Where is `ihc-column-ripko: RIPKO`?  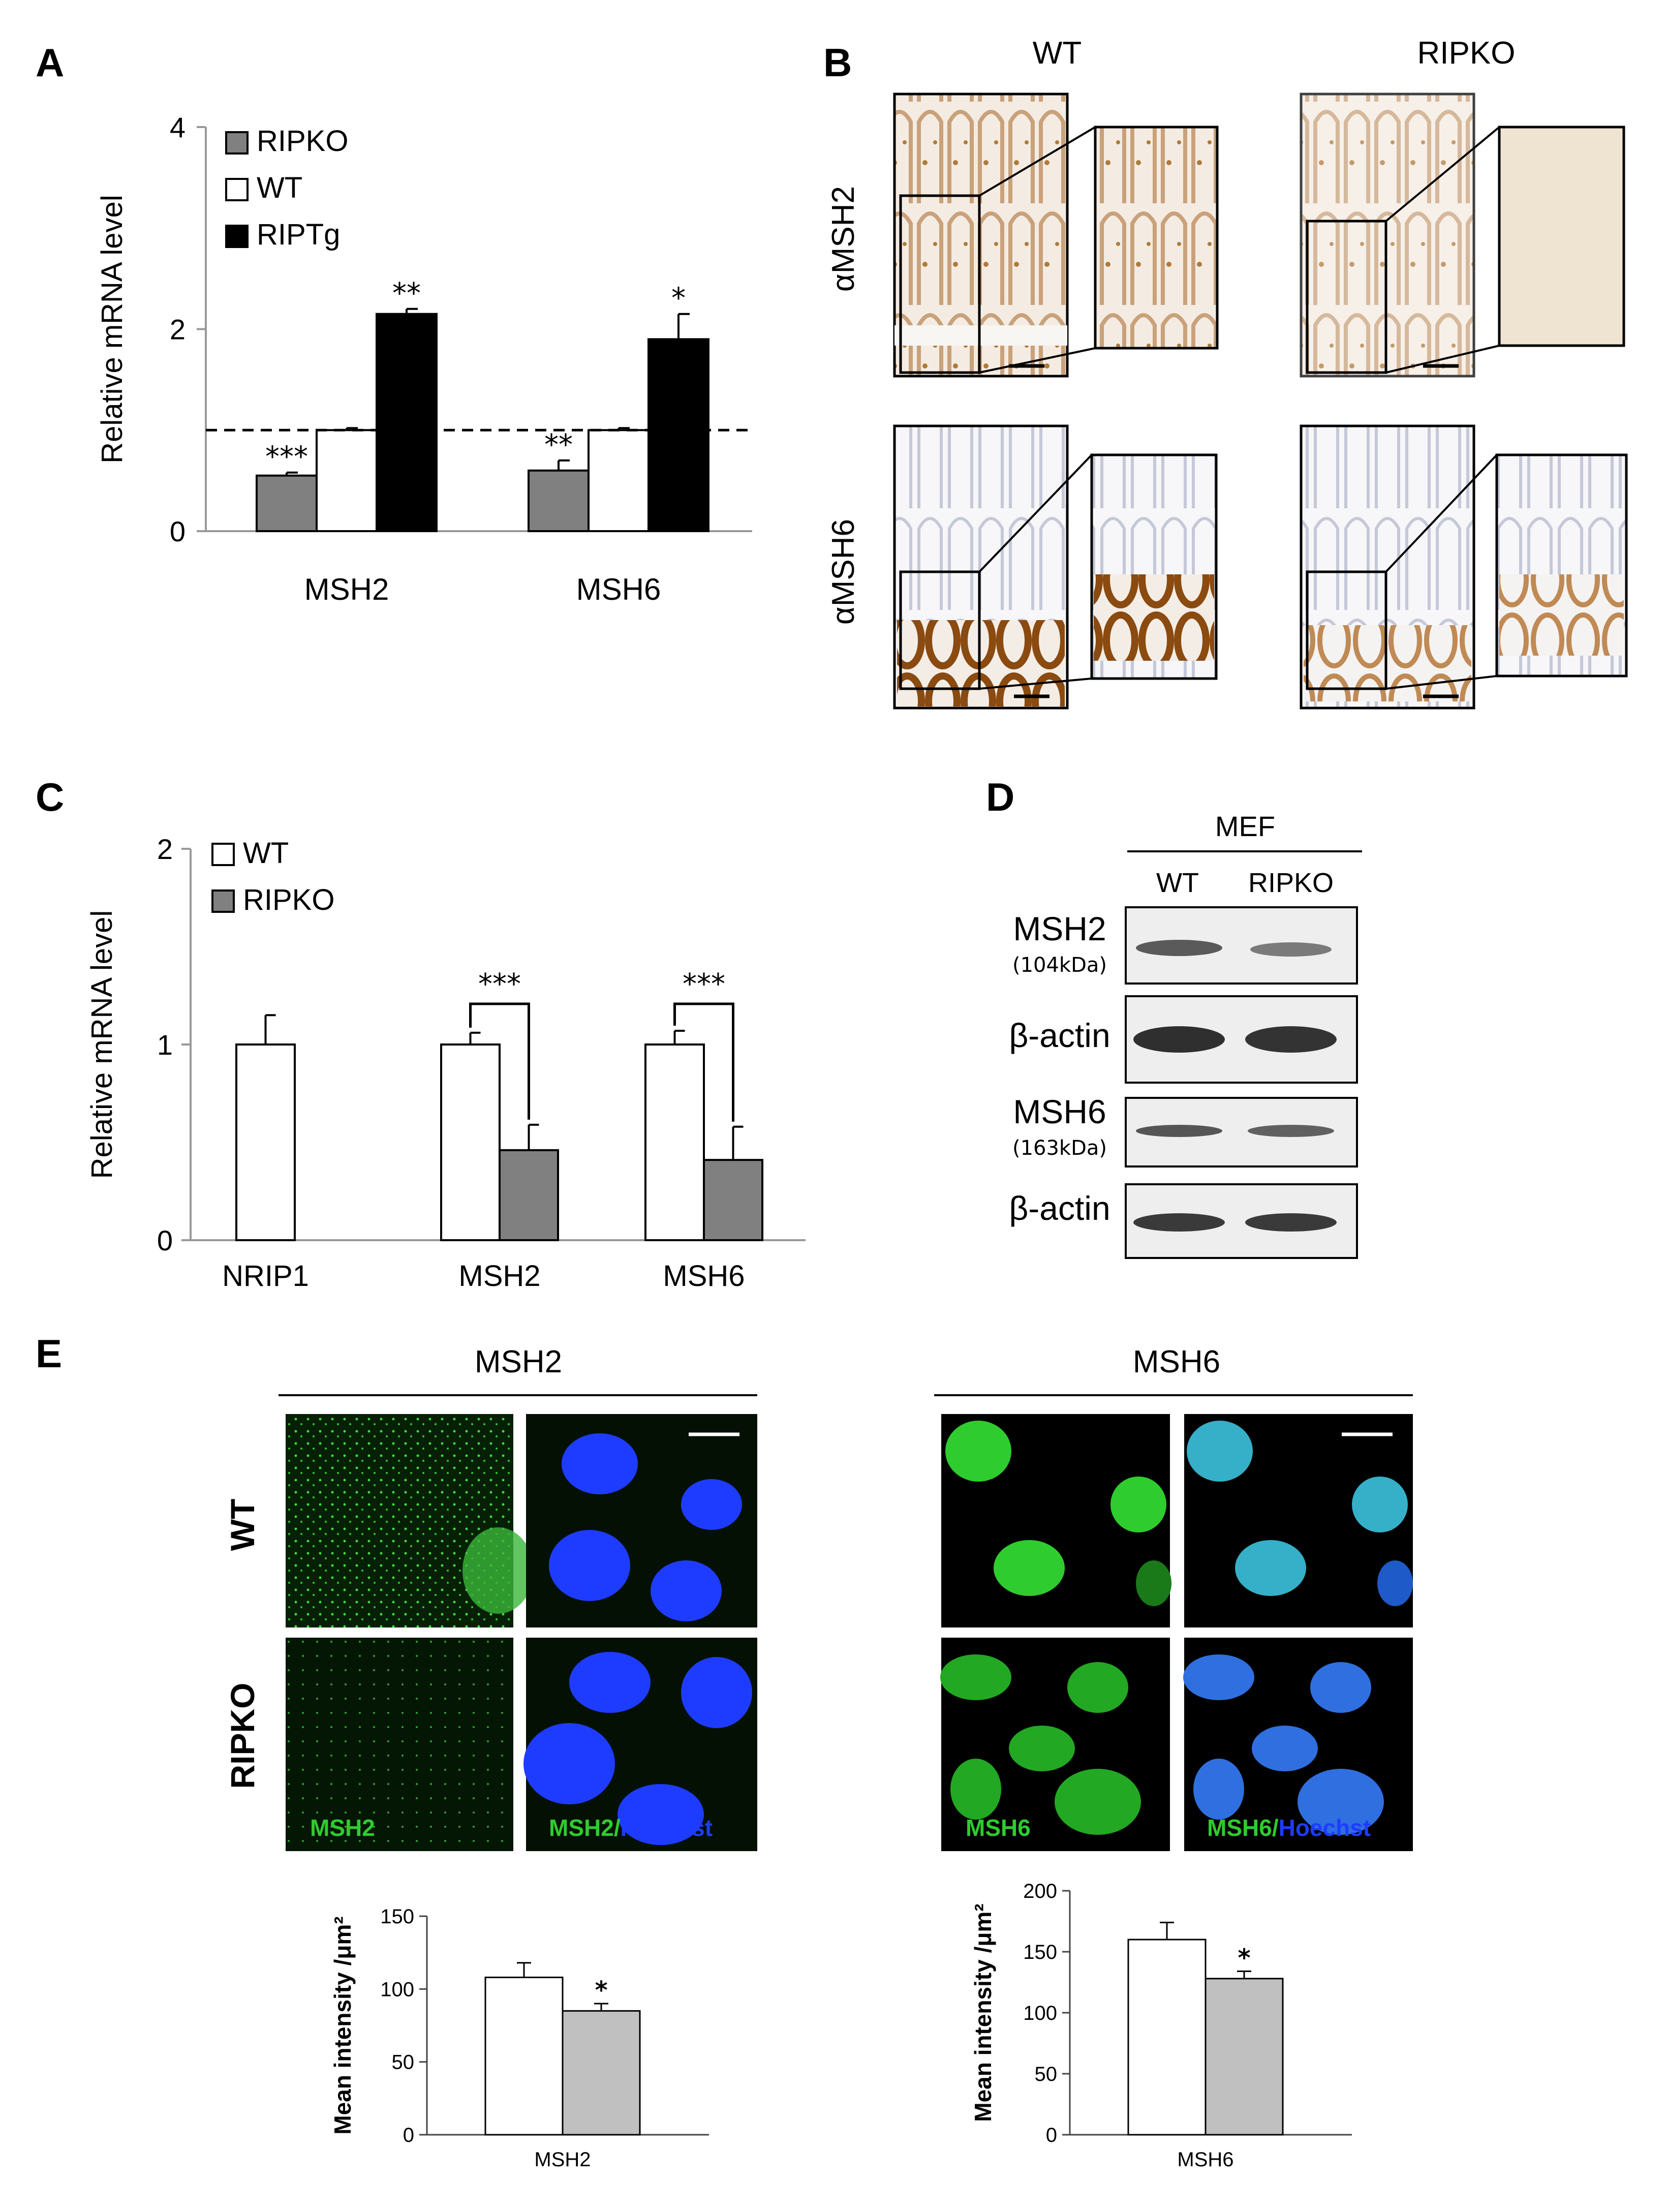 ihc-column-ripko: RIPKO is located at coordinates (1466, 53).